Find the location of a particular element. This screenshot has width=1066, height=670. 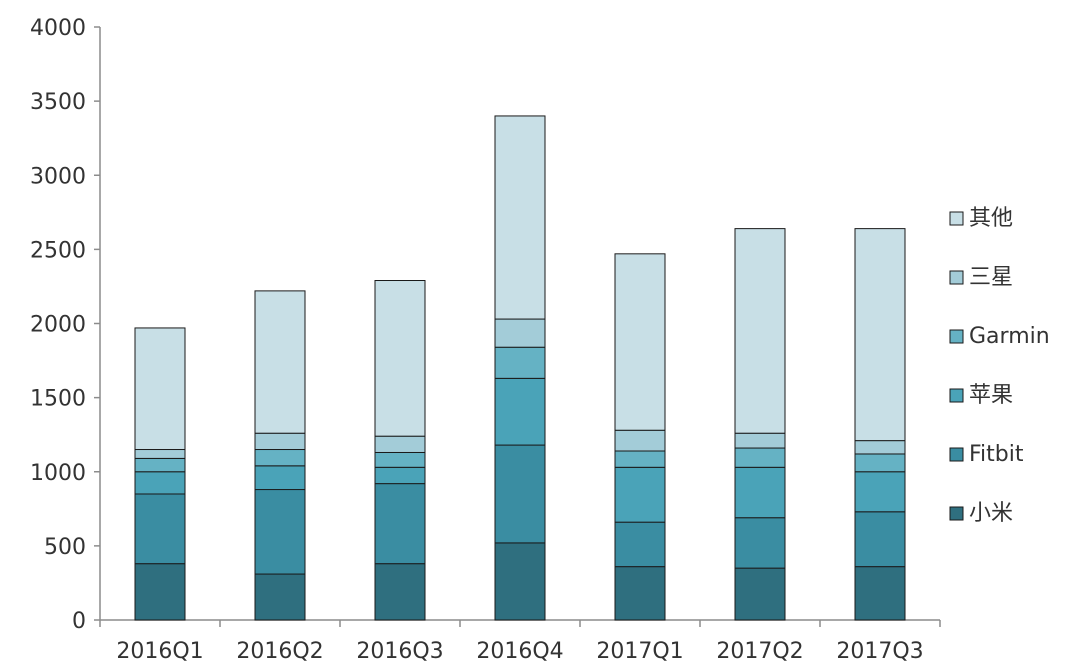

legend-label: 苹果 is located at coordinates (991, 395).